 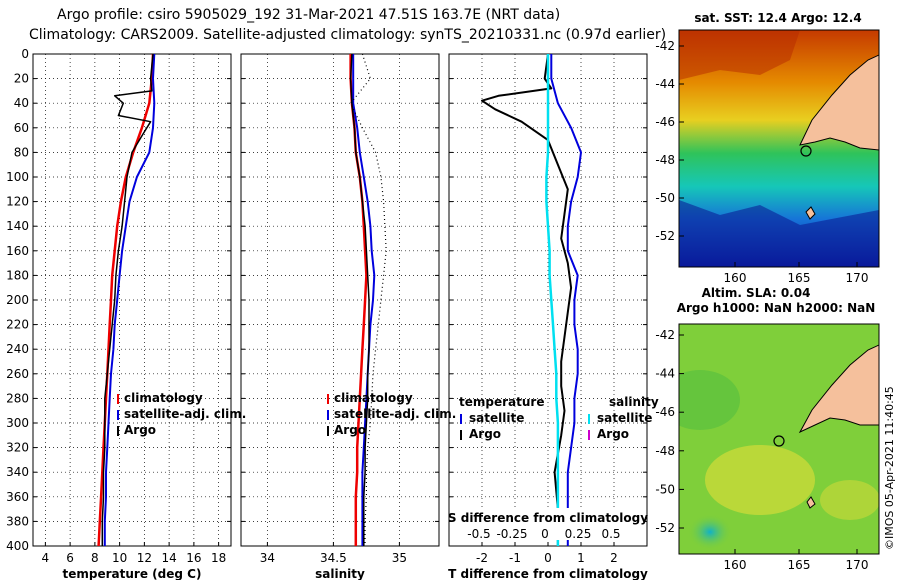 What do you see at coordinates (799, 278) in the screenshot?
I see `sst-lon-label: 165` at bounding box center [799, 278].